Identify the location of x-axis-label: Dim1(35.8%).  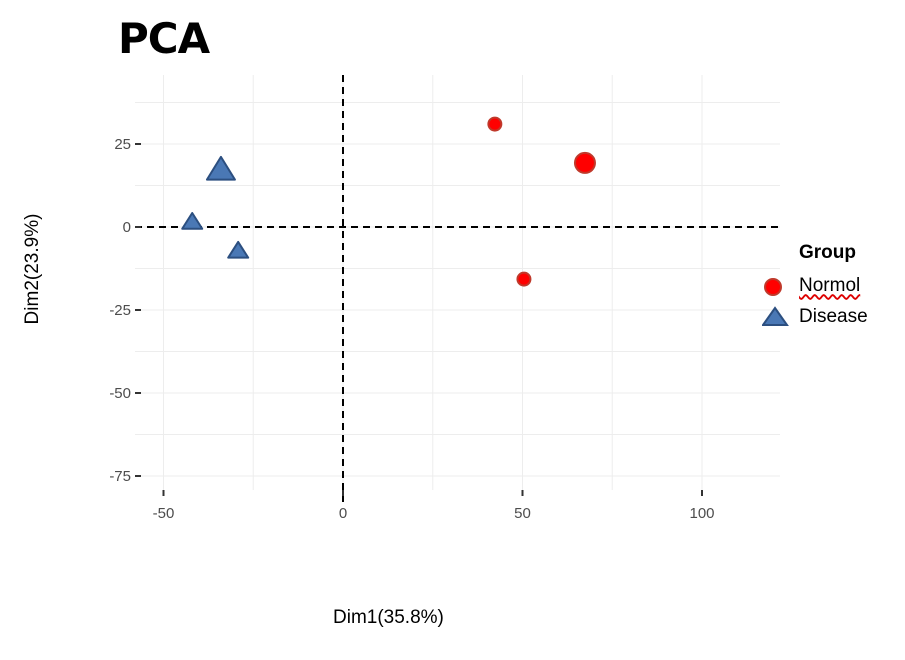
(388, 617).